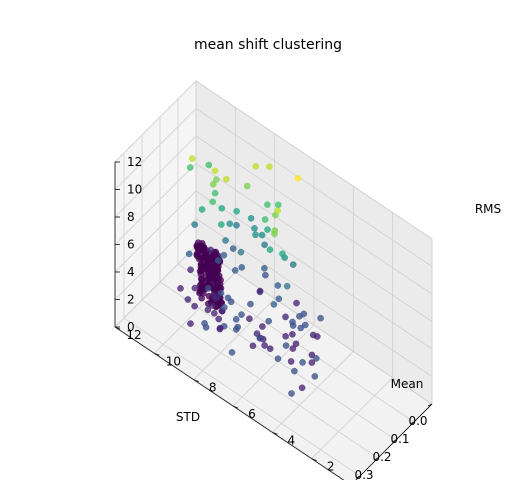 The width and height of the screenshot is (523, 480). What do you see at coordinates (188, 417) in the screenshot?
I see `x-axis-label: STD` at bounding box center [188, 417].